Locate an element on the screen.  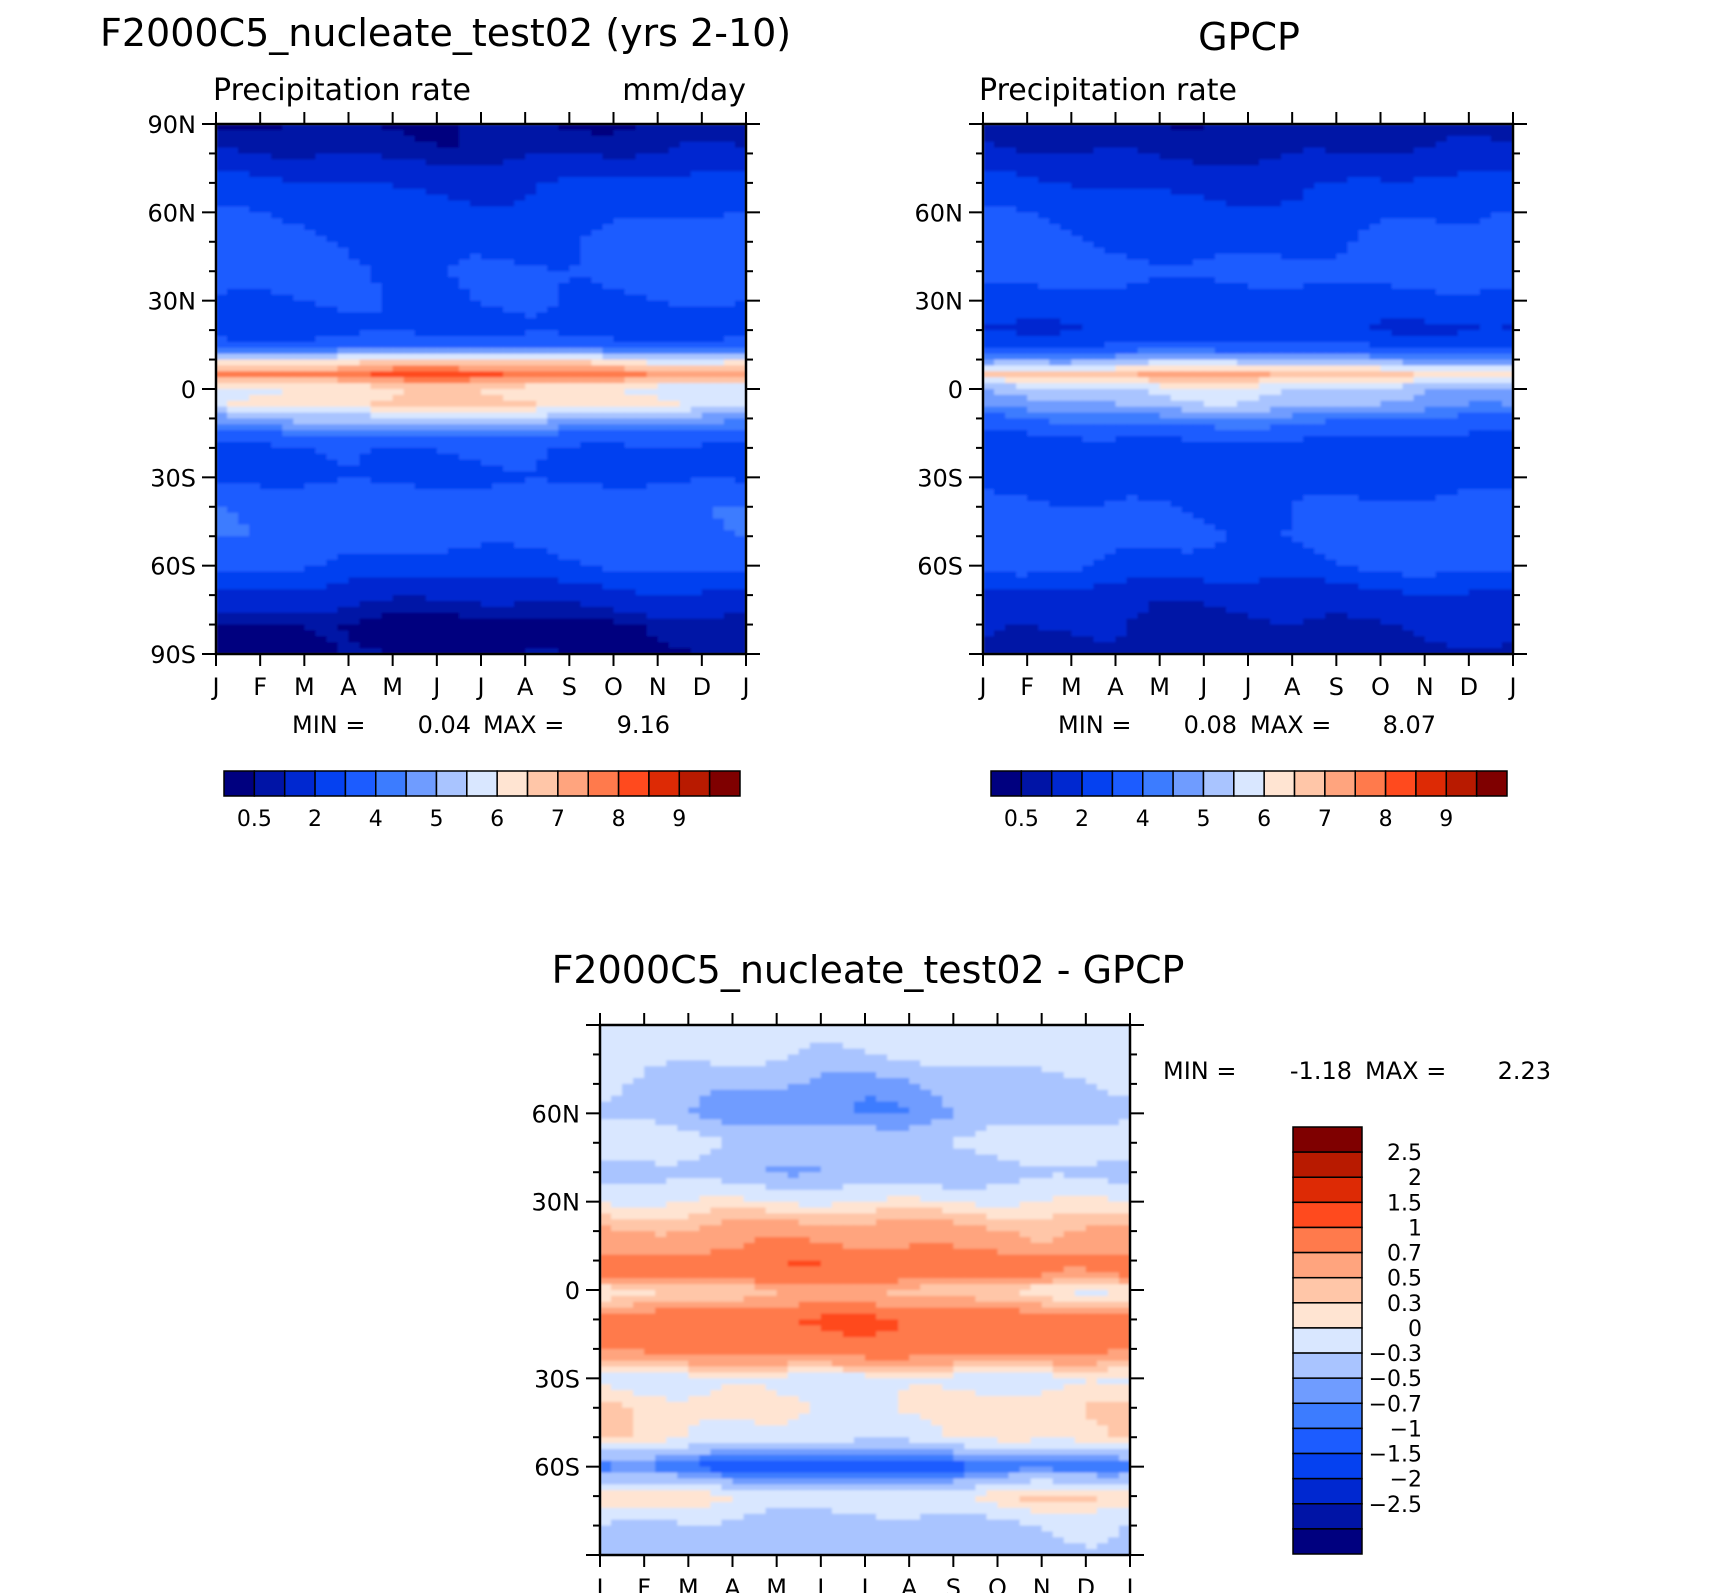
min-max-readout: MIN = 0.04 MAX = 9.16 is located at coordinates (481, 725).